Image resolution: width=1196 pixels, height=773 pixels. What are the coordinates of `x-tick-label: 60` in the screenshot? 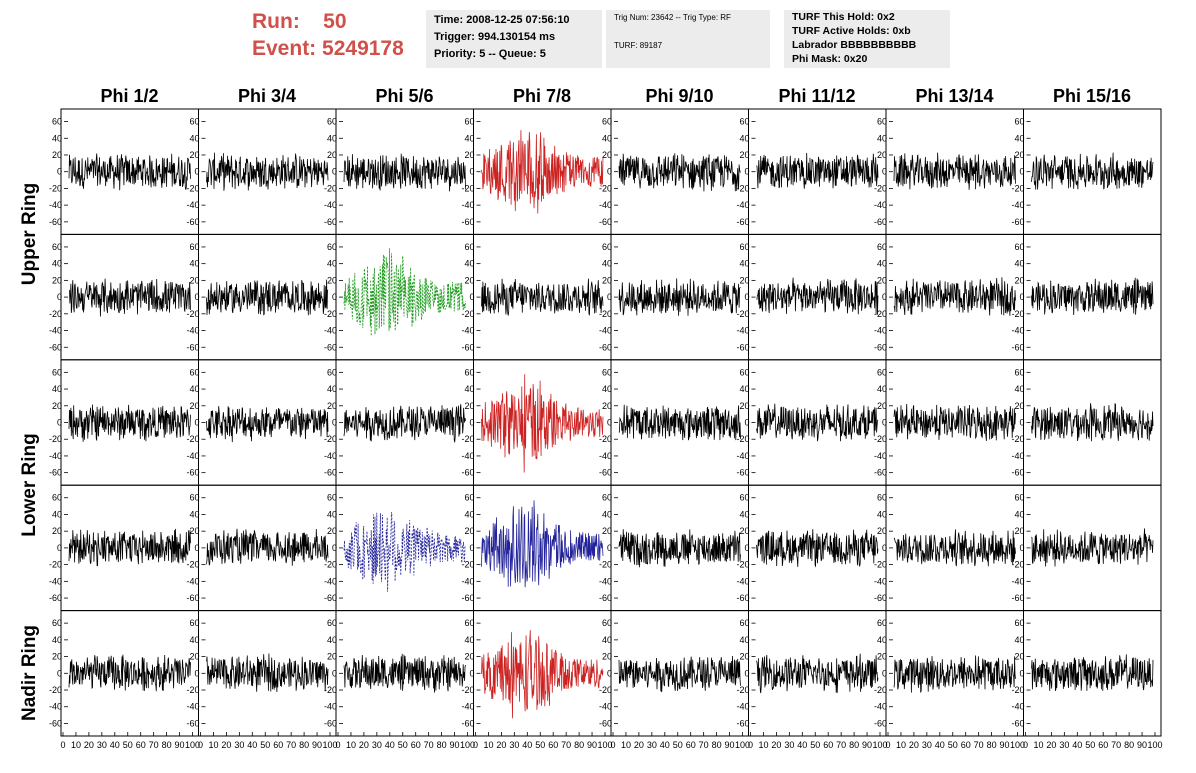 It's located at (691, 745).